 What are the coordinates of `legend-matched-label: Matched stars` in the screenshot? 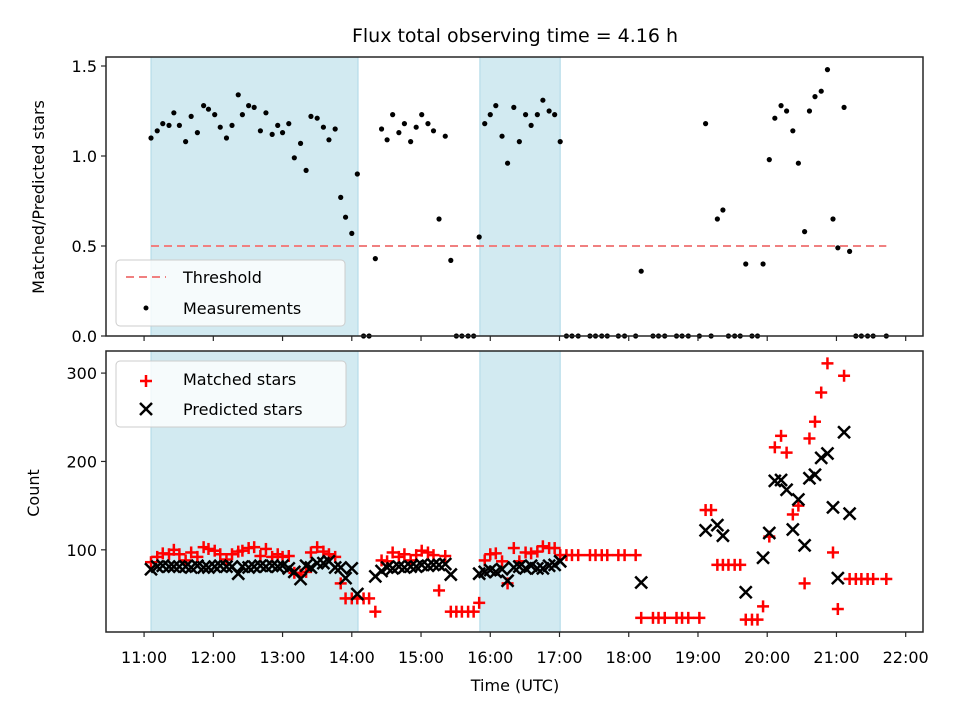 It's located at (239, 379).